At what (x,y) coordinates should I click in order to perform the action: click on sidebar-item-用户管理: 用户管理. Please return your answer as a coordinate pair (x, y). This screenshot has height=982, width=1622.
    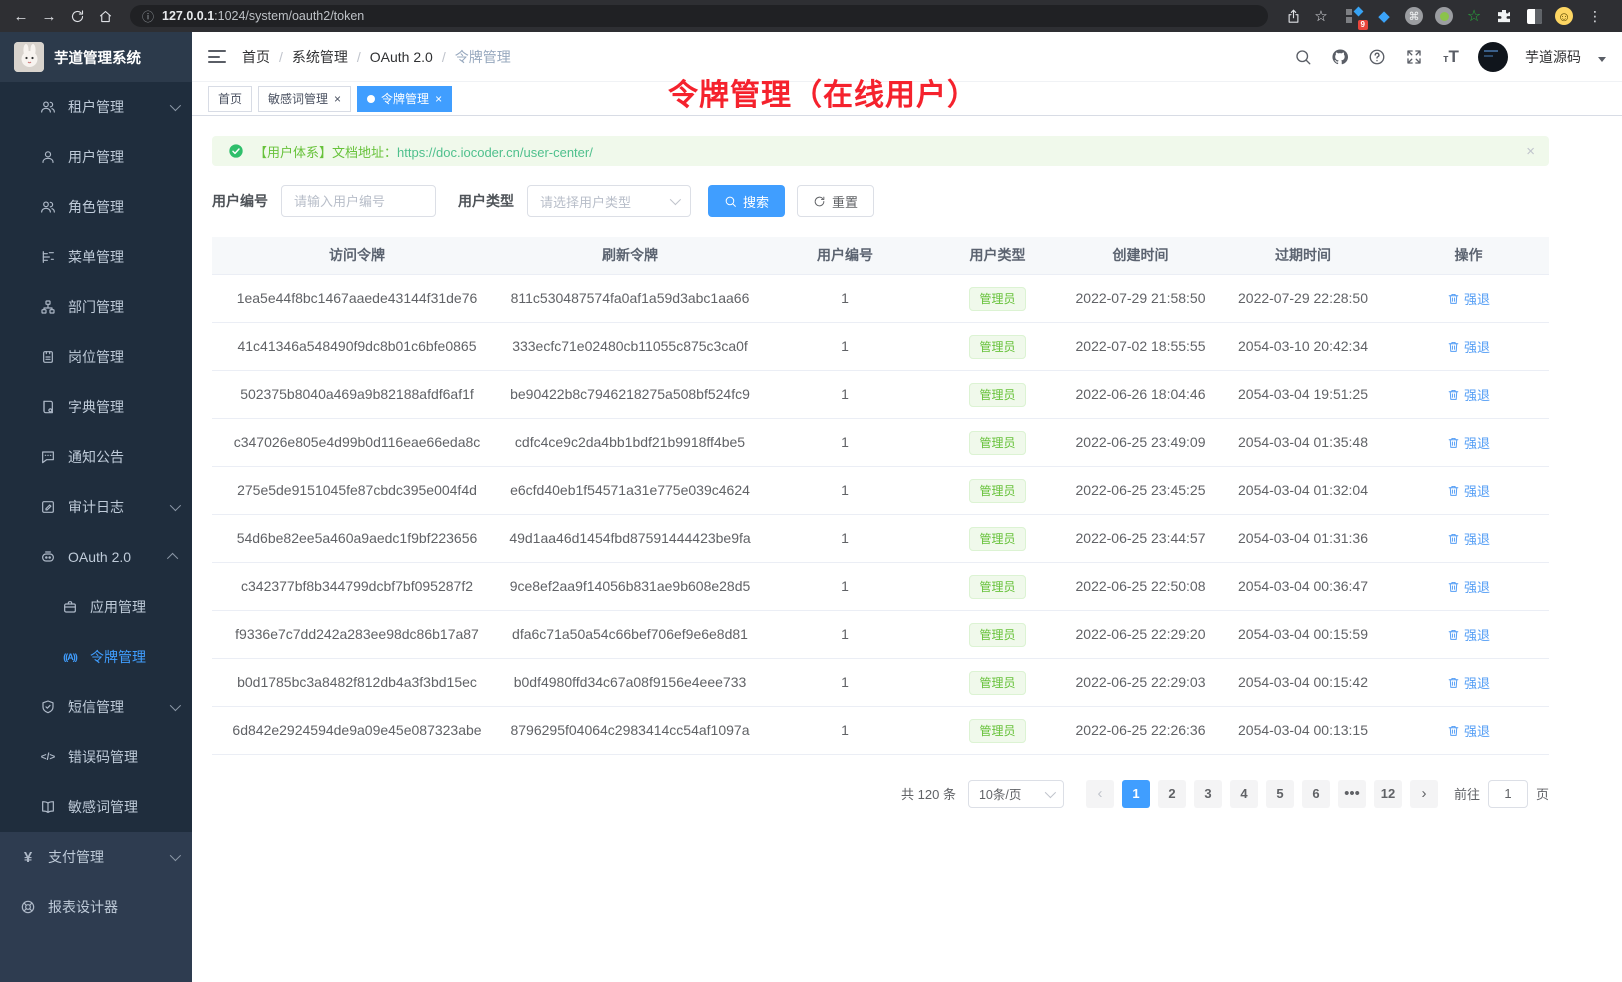
    Looking at the image, I should click on (96, 157).